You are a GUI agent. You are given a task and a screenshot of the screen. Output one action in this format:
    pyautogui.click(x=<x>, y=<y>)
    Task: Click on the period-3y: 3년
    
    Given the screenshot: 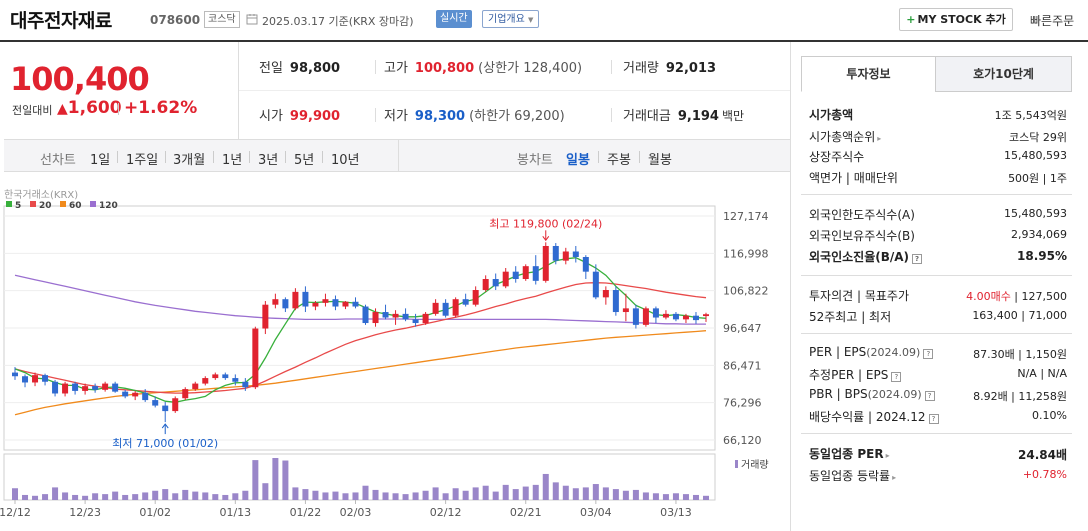 What is the action you would take?
    pyautogui.click(x=268, y=160)
    